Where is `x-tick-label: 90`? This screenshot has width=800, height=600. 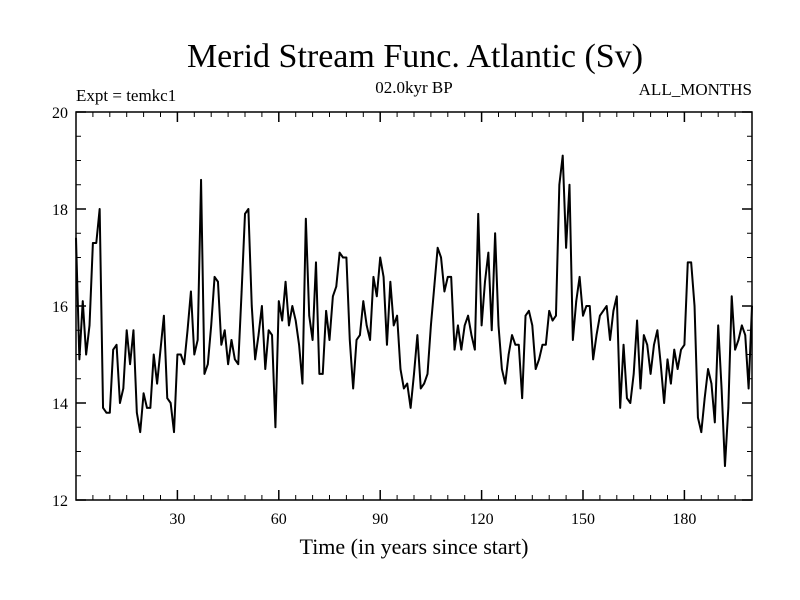 x-tick-label: 90 is located at coordinates (380, 519).